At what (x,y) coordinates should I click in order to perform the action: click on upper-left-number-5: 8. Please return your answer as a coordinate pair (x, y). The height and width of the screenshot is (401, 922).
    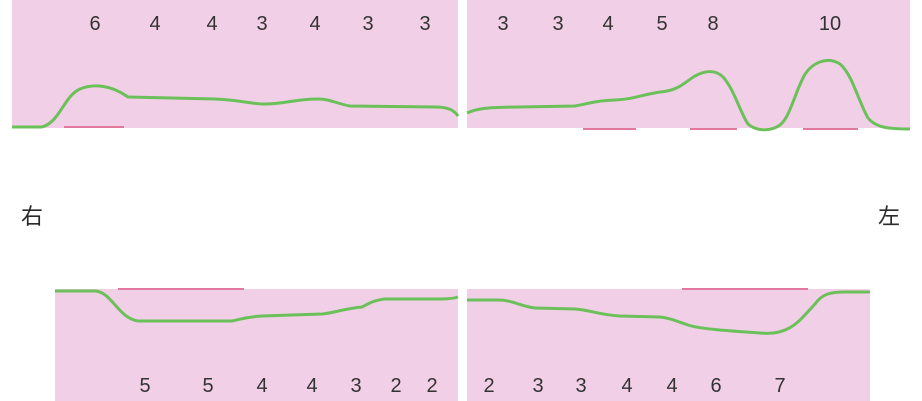
    Looking at the image, I should click on (712, 24).